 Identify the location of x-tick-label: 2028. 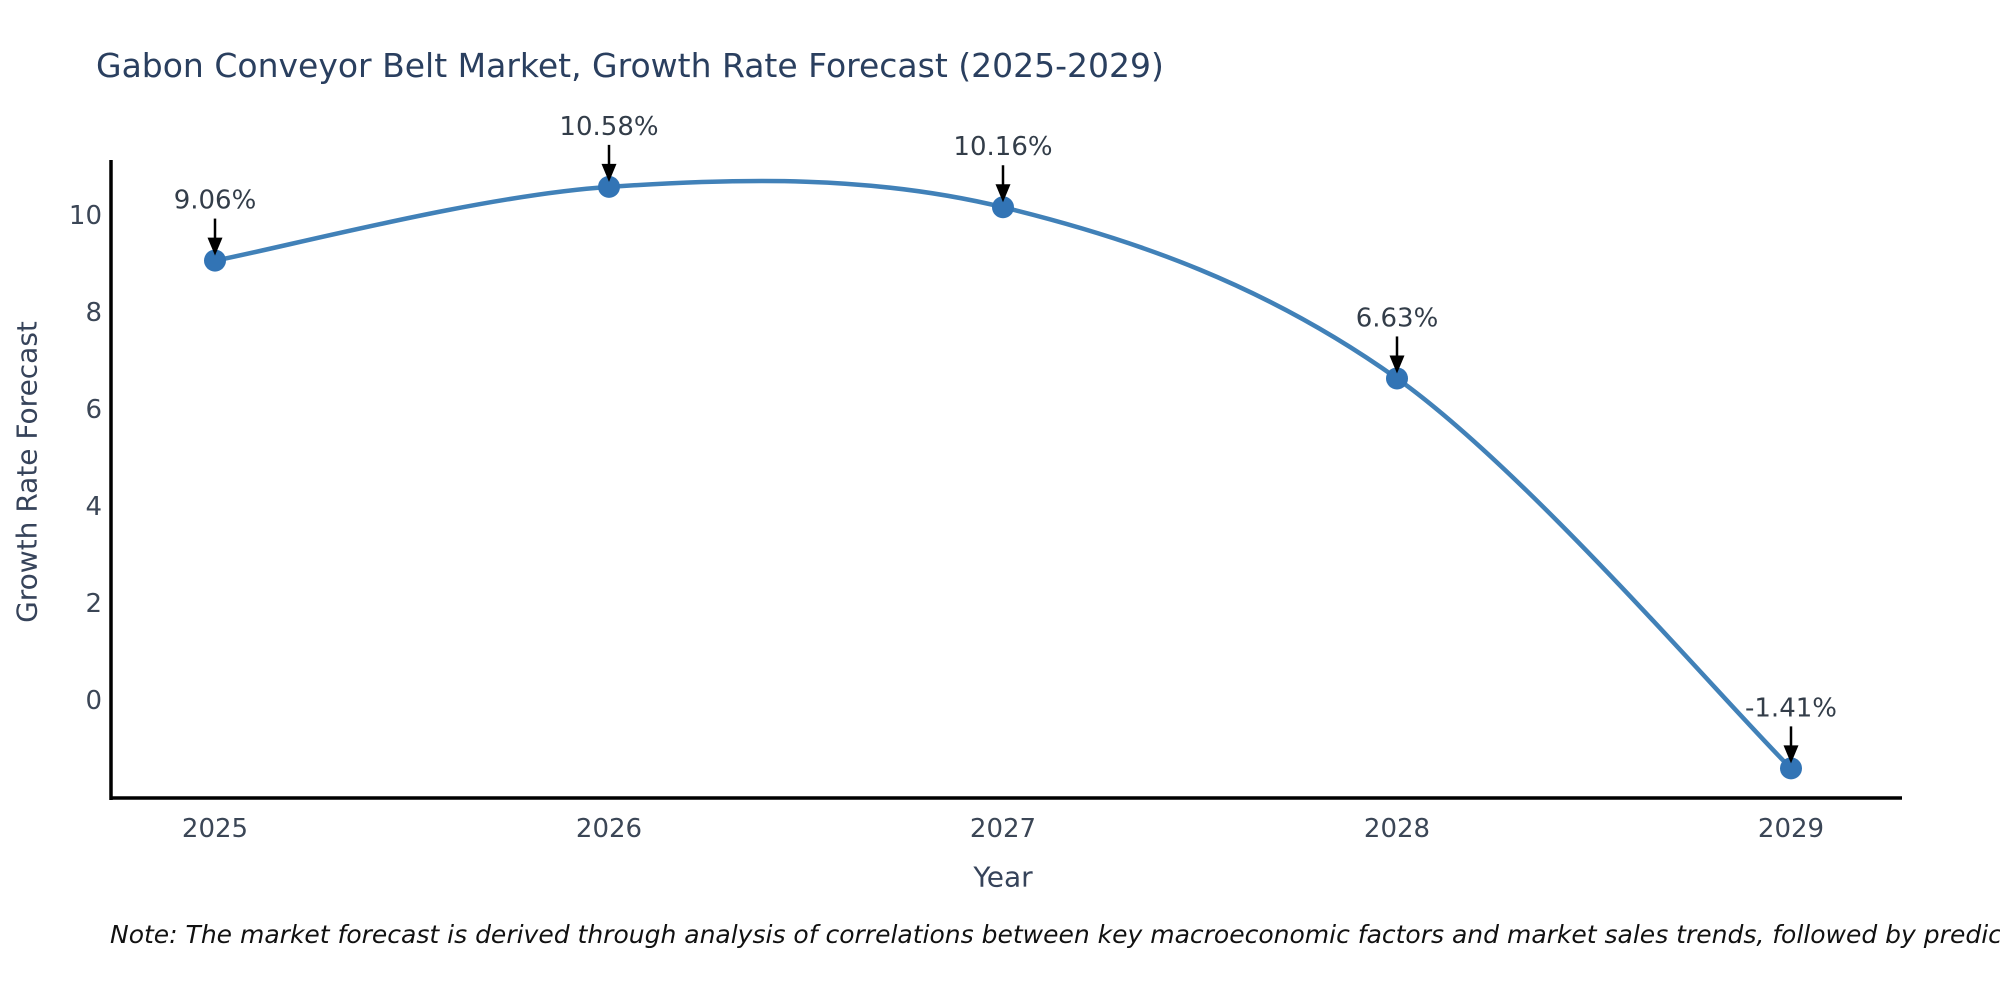
(1397, 829).